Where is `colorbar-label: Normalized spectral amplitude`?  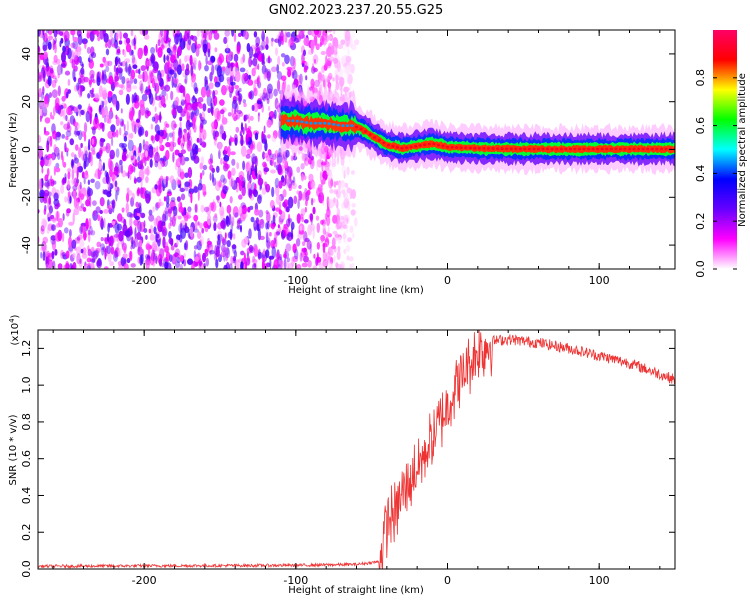
colorbar-label: Normalized spectral amplitude is located at coordinates (742, 150).